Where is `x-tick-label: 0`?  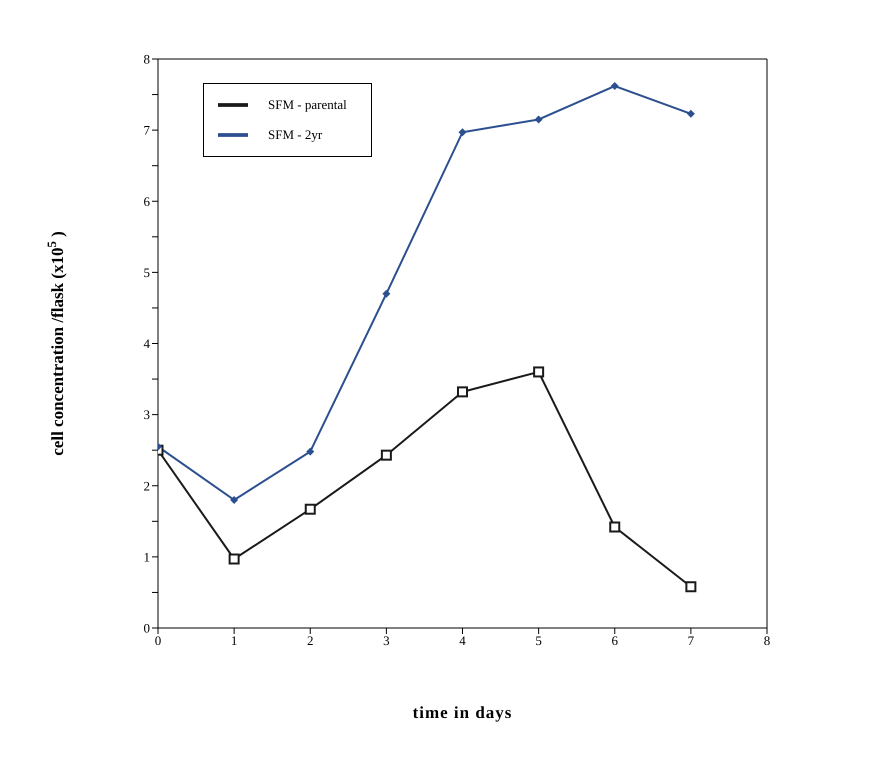 x-tick-label: 0 is located at coordinates (158, 640).